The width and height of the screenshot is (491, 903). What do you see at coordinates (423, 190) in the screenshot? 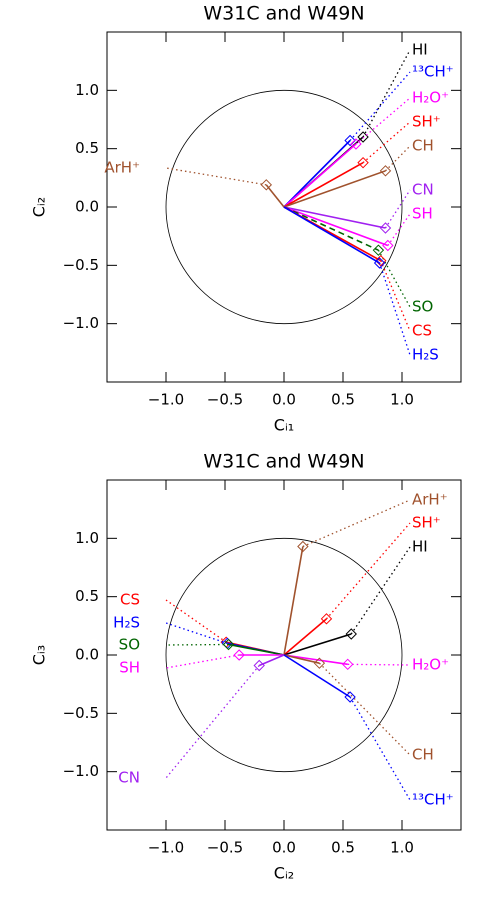
I see `series-label: CN` at bounding box center [423, 190].